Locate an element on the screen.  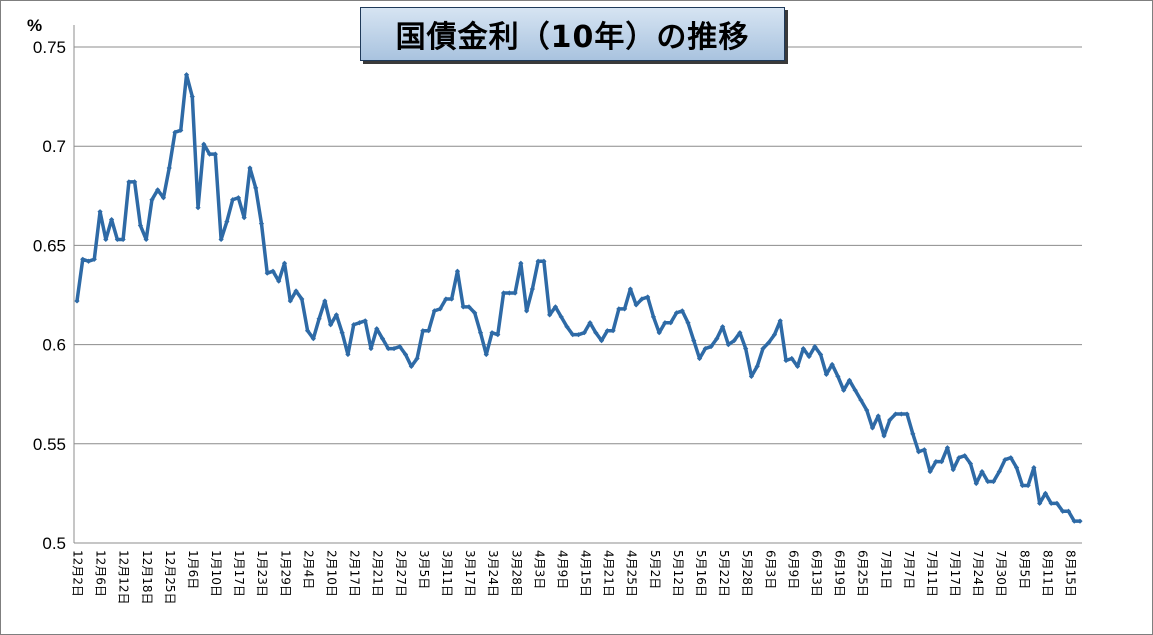
x-tick-label: 5月16日 is located at coordinates (701, 573).